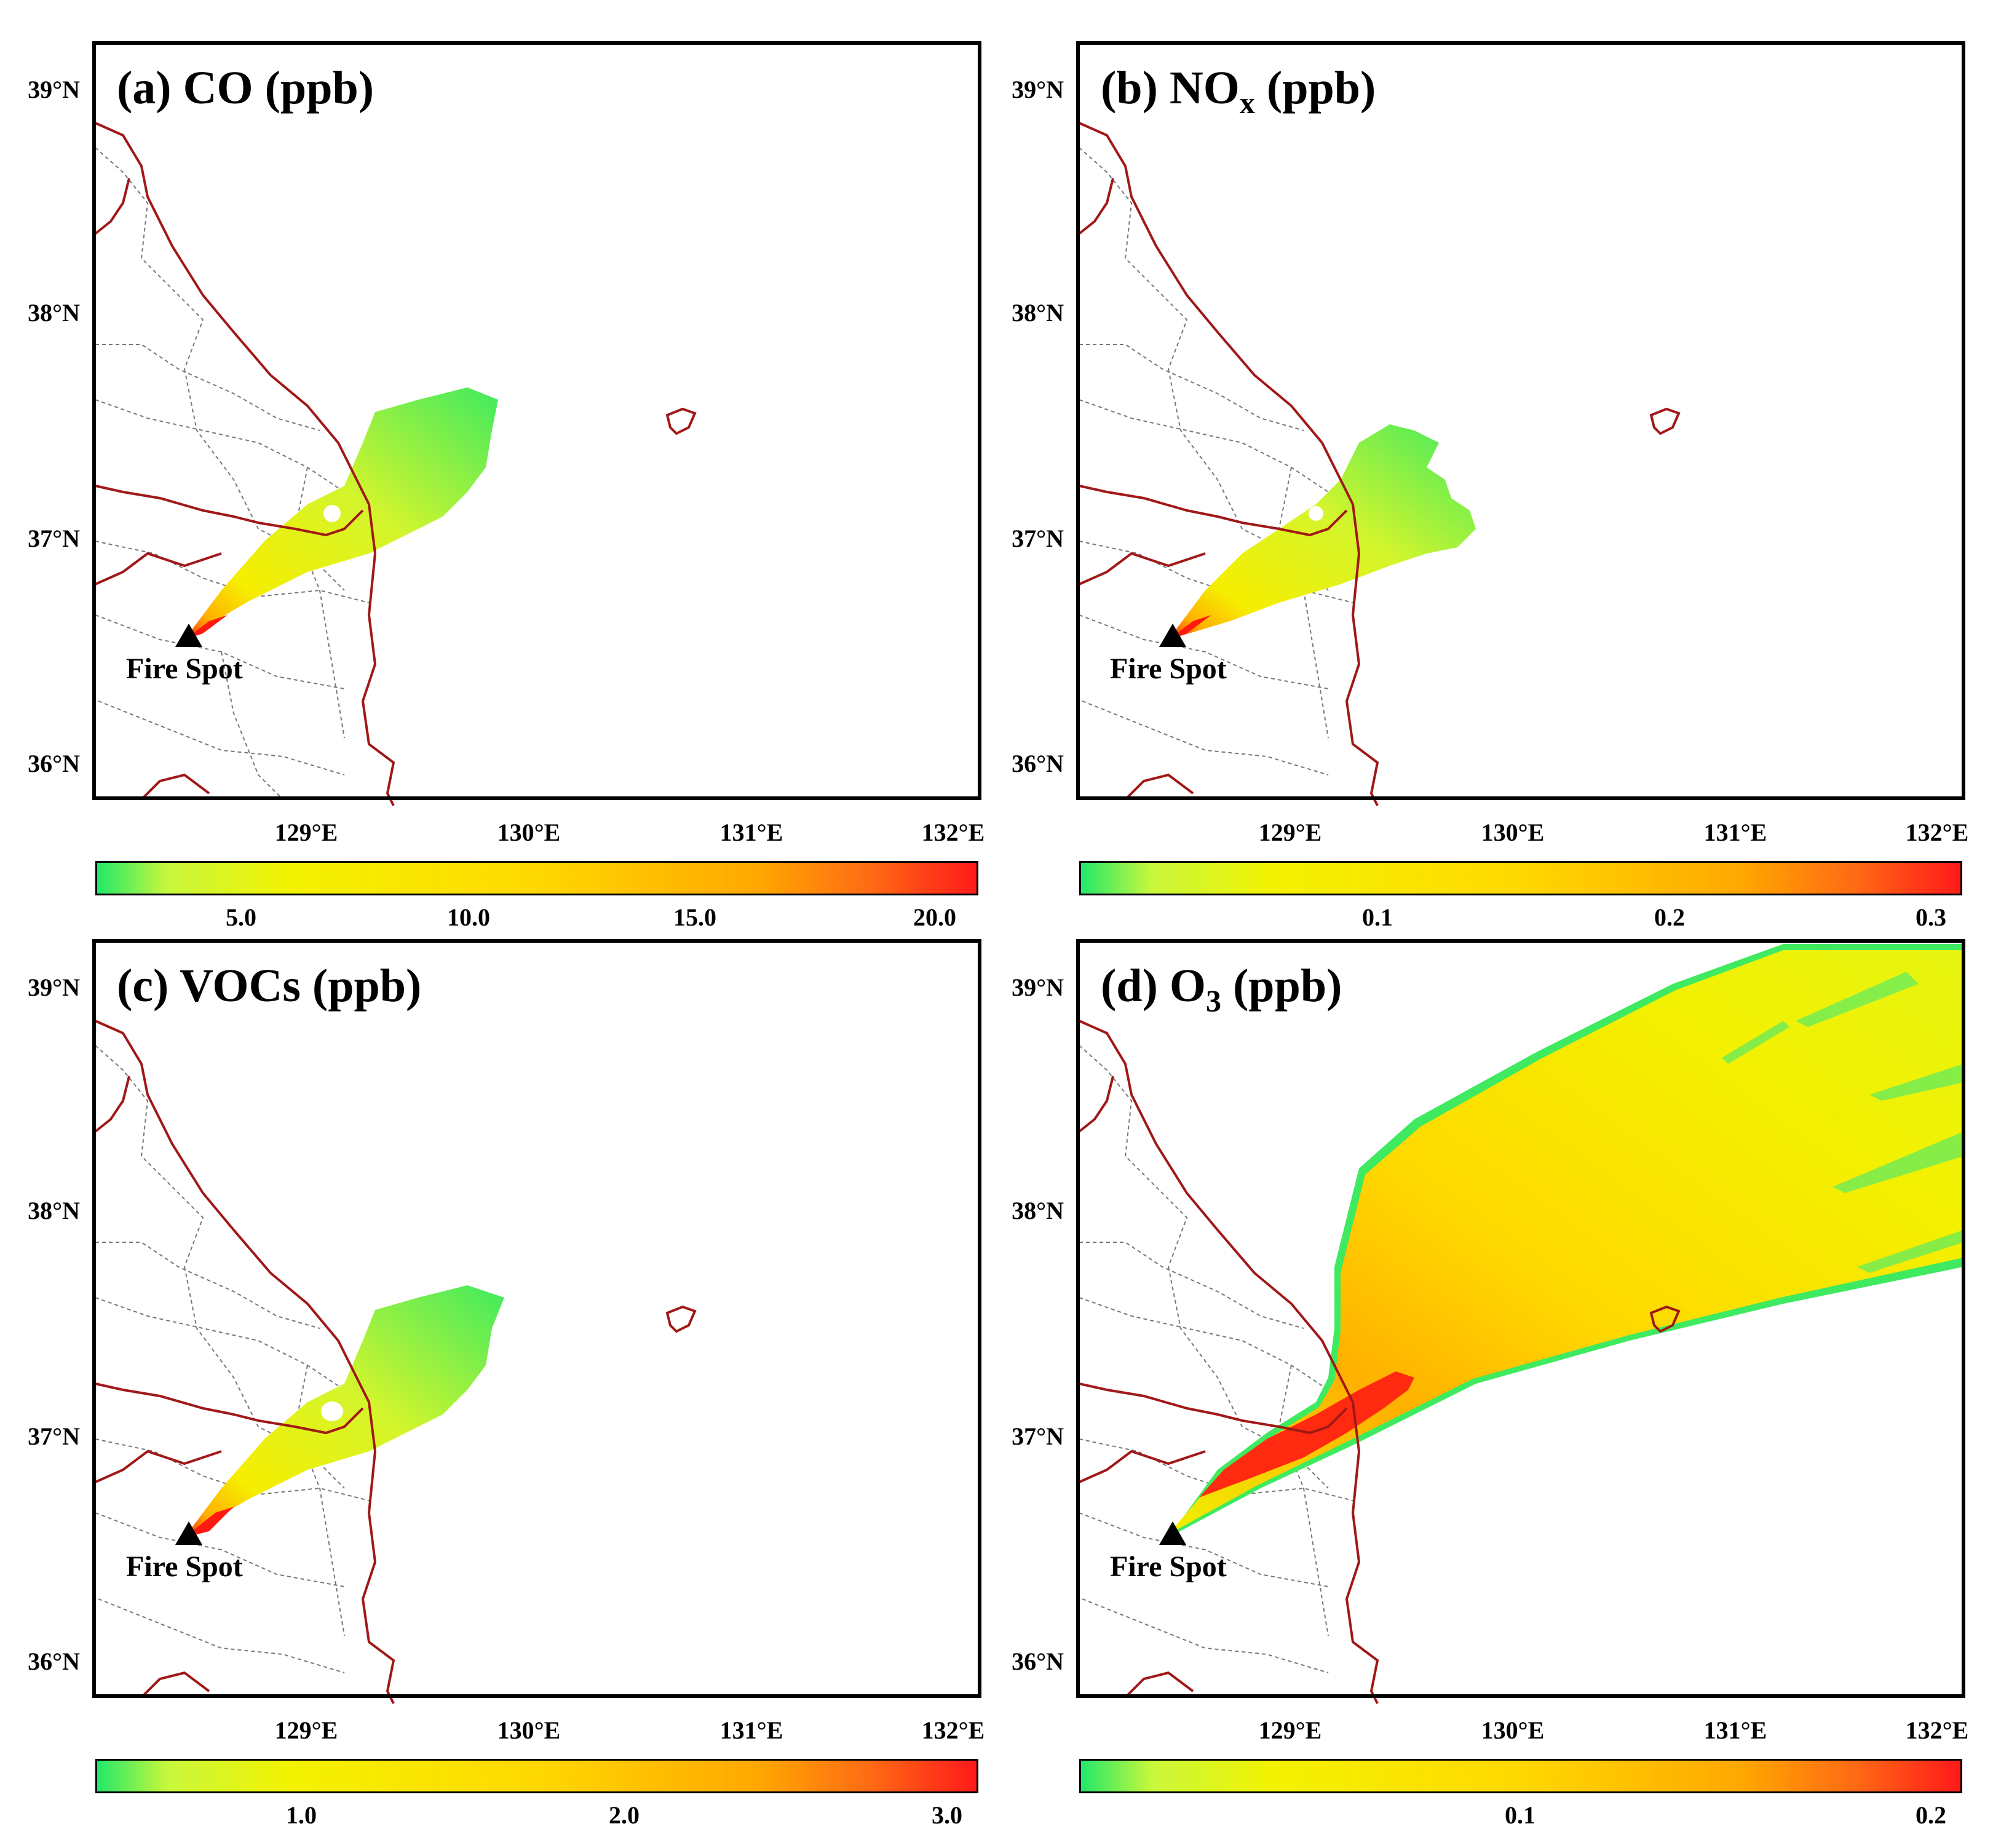 This screenshot has height=1848, width=1993. I want to click on colorbar-tick: 10.0, so click(468, 917).